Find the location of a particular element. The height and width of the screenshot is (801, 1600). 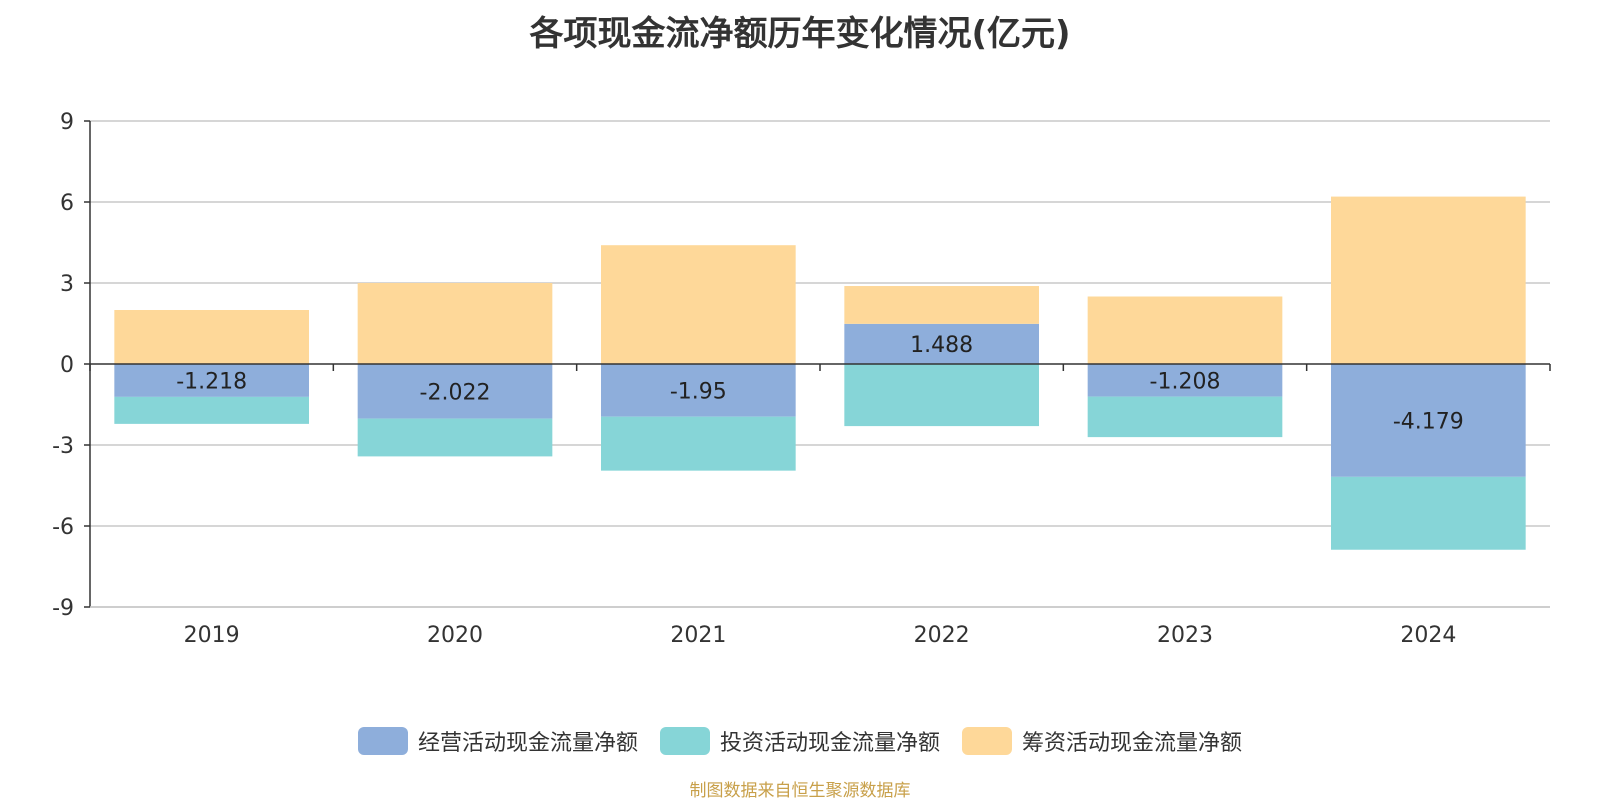

y-tick-label: 3 is located at coordinates (67, 284).